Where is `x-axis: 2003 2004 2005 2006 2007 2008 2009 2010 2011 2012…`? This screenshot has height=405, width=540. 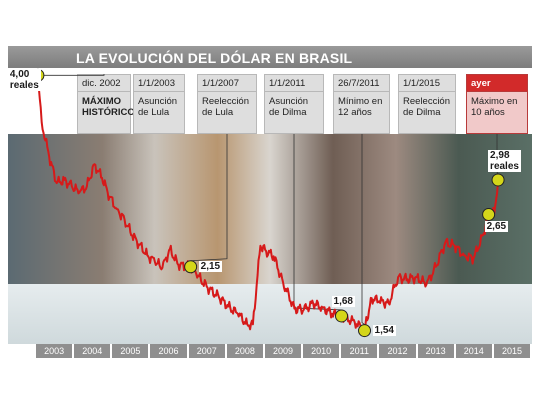
x-axis: 2003 2004 2005 2006 2007 2008 2009 2010 2011 2012… is located at coordinates (284, 351).